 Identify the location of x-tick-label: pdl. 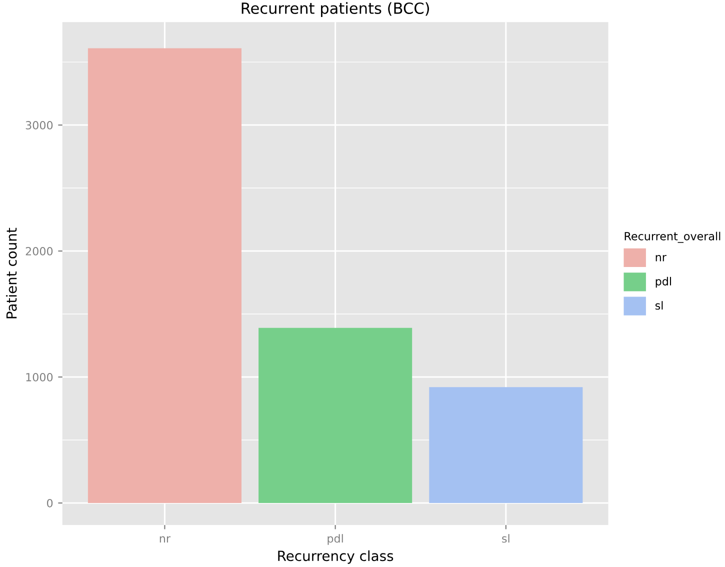
(335, 539).